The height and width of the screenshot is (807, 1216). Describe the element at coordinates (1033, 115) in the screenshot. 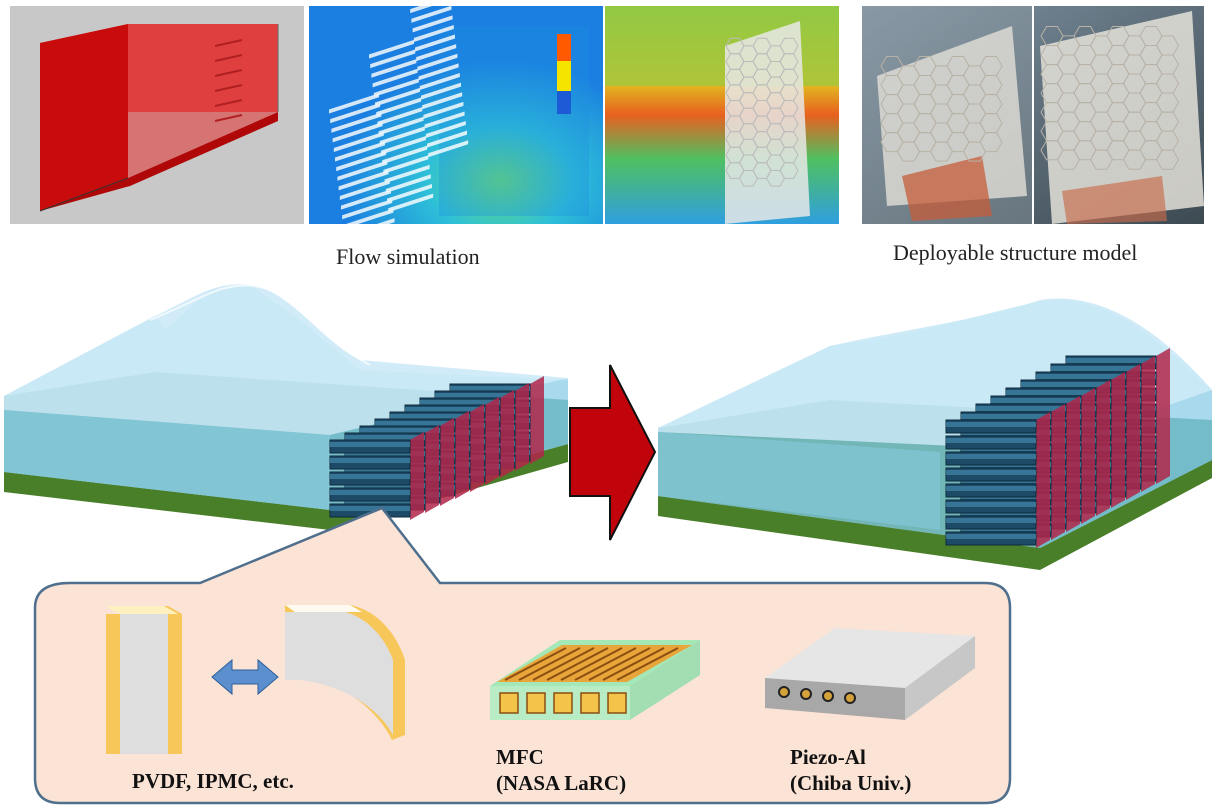

I see `deployable-model-photo` at that location.